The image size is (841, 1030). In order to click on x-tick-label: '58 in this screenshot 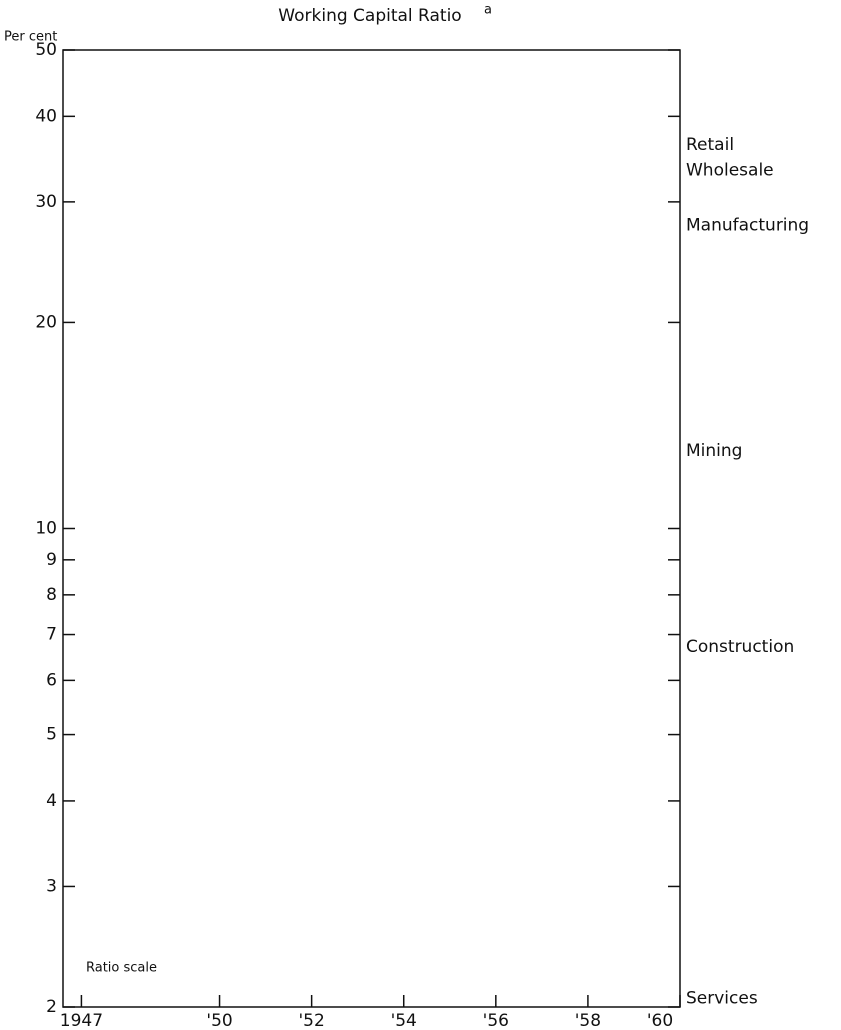, I will do `click(588, 1020)`.